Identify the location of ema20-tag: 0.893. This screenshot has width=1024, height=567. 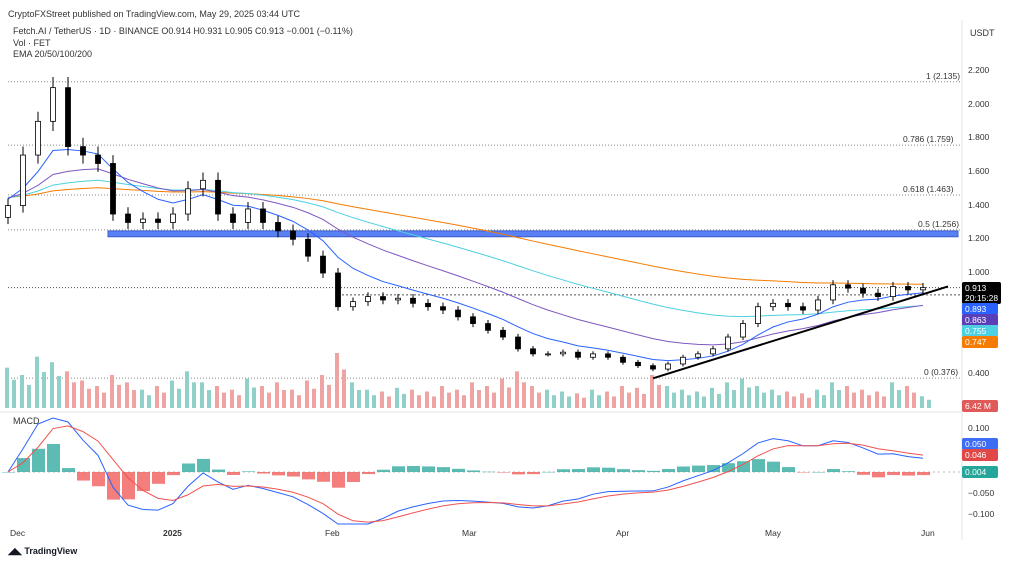
(980, 309).